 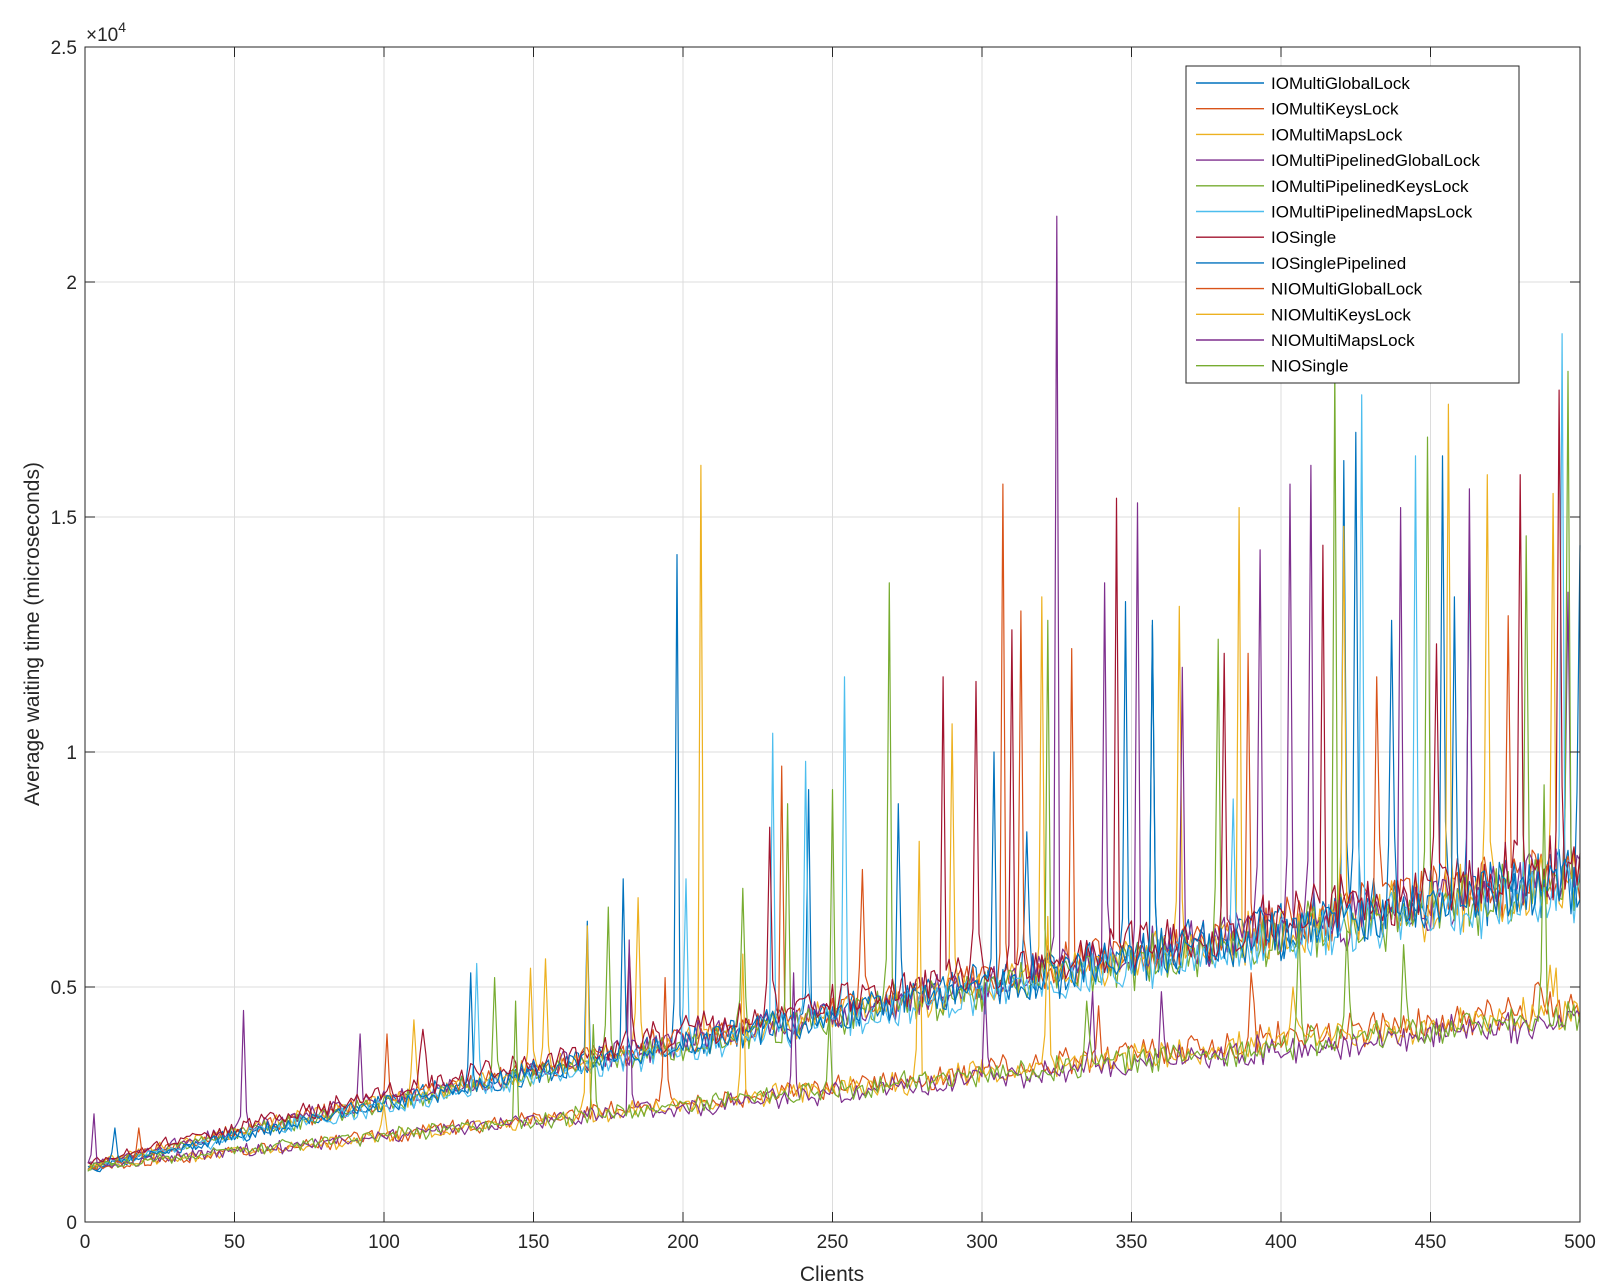 I want to click on x-tick-label: 350, so click(x=1132, y=1242).